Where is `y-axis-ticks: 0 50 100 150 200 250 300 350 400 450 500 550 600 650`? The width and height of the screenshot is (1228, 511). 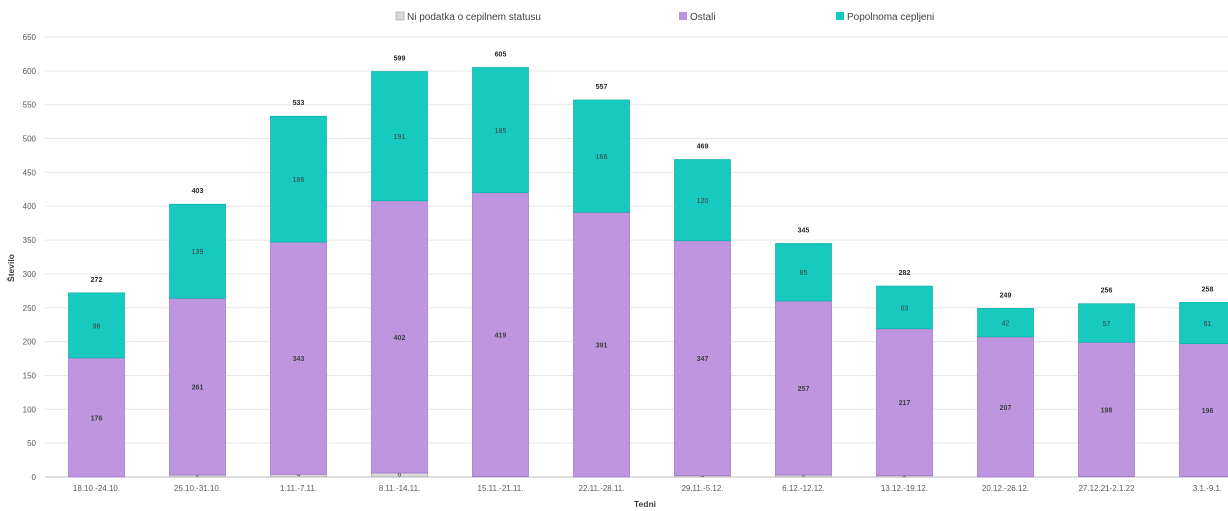 y-axis-ticks: 0 50 100 150 200 250 300 350 400 450 500 550 600 650 is located at coordinates (30, 257).